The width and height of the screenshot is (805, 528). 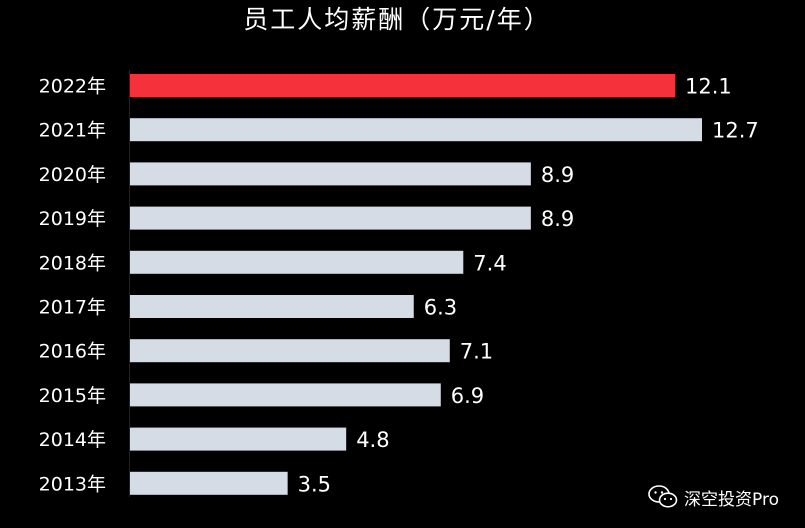 I want to click on value-label: 7.1, so click(x=476, y=352).